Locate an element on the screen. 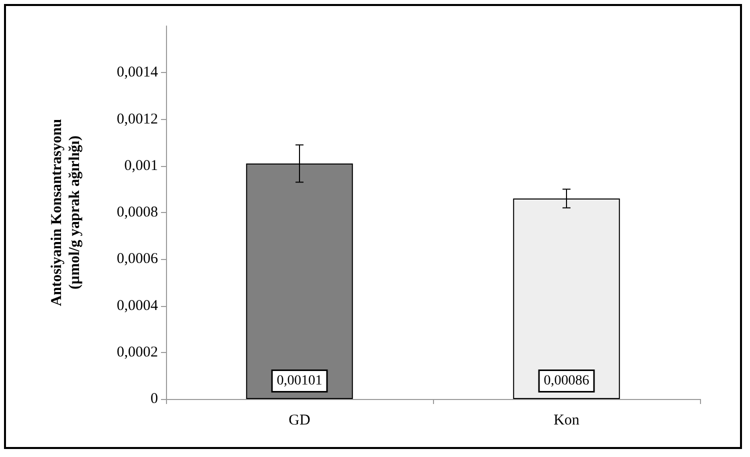 Image resolution: width=750 pixels, height=457 pixels. y-axis-title: Antosiyanin Konsantrasyonu (µmol/g yaprak ağırlığı) is located at coordinates (66, 212).